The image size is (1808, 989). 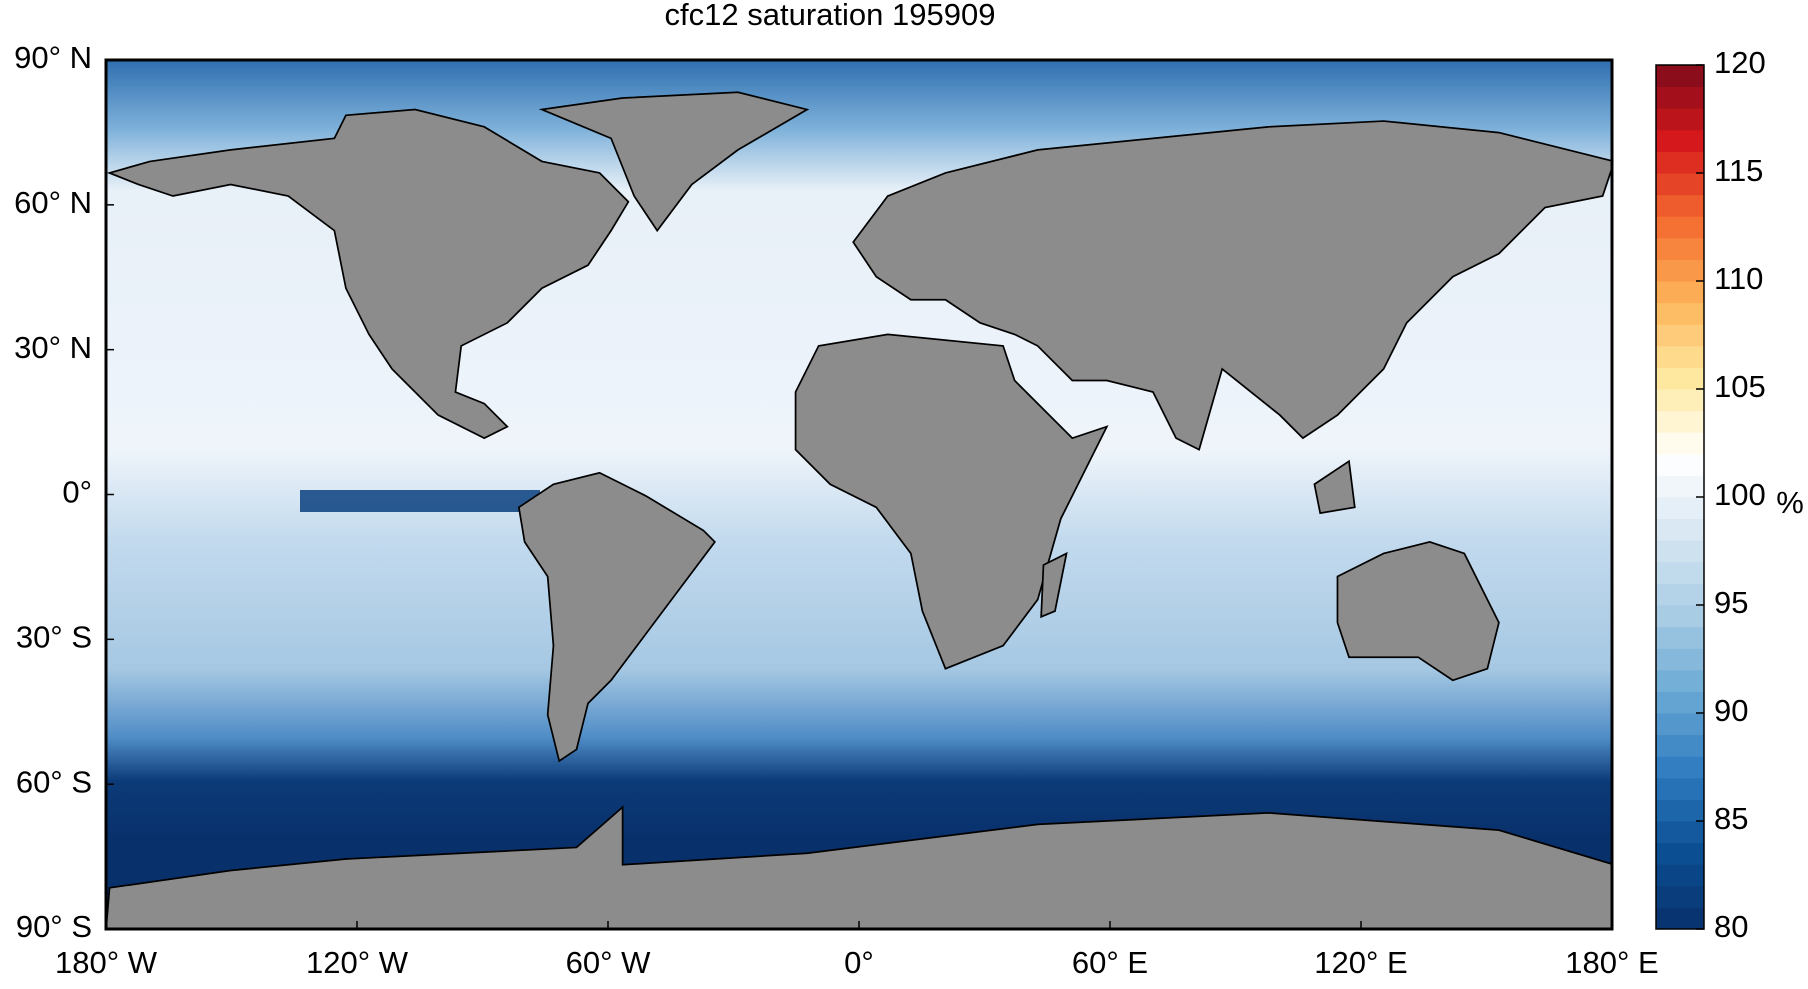 What do you see at coordinates (1611, 962) in the screenshot?
I see `x-tick-label: 180° E` at bounding box center [1611, 962].